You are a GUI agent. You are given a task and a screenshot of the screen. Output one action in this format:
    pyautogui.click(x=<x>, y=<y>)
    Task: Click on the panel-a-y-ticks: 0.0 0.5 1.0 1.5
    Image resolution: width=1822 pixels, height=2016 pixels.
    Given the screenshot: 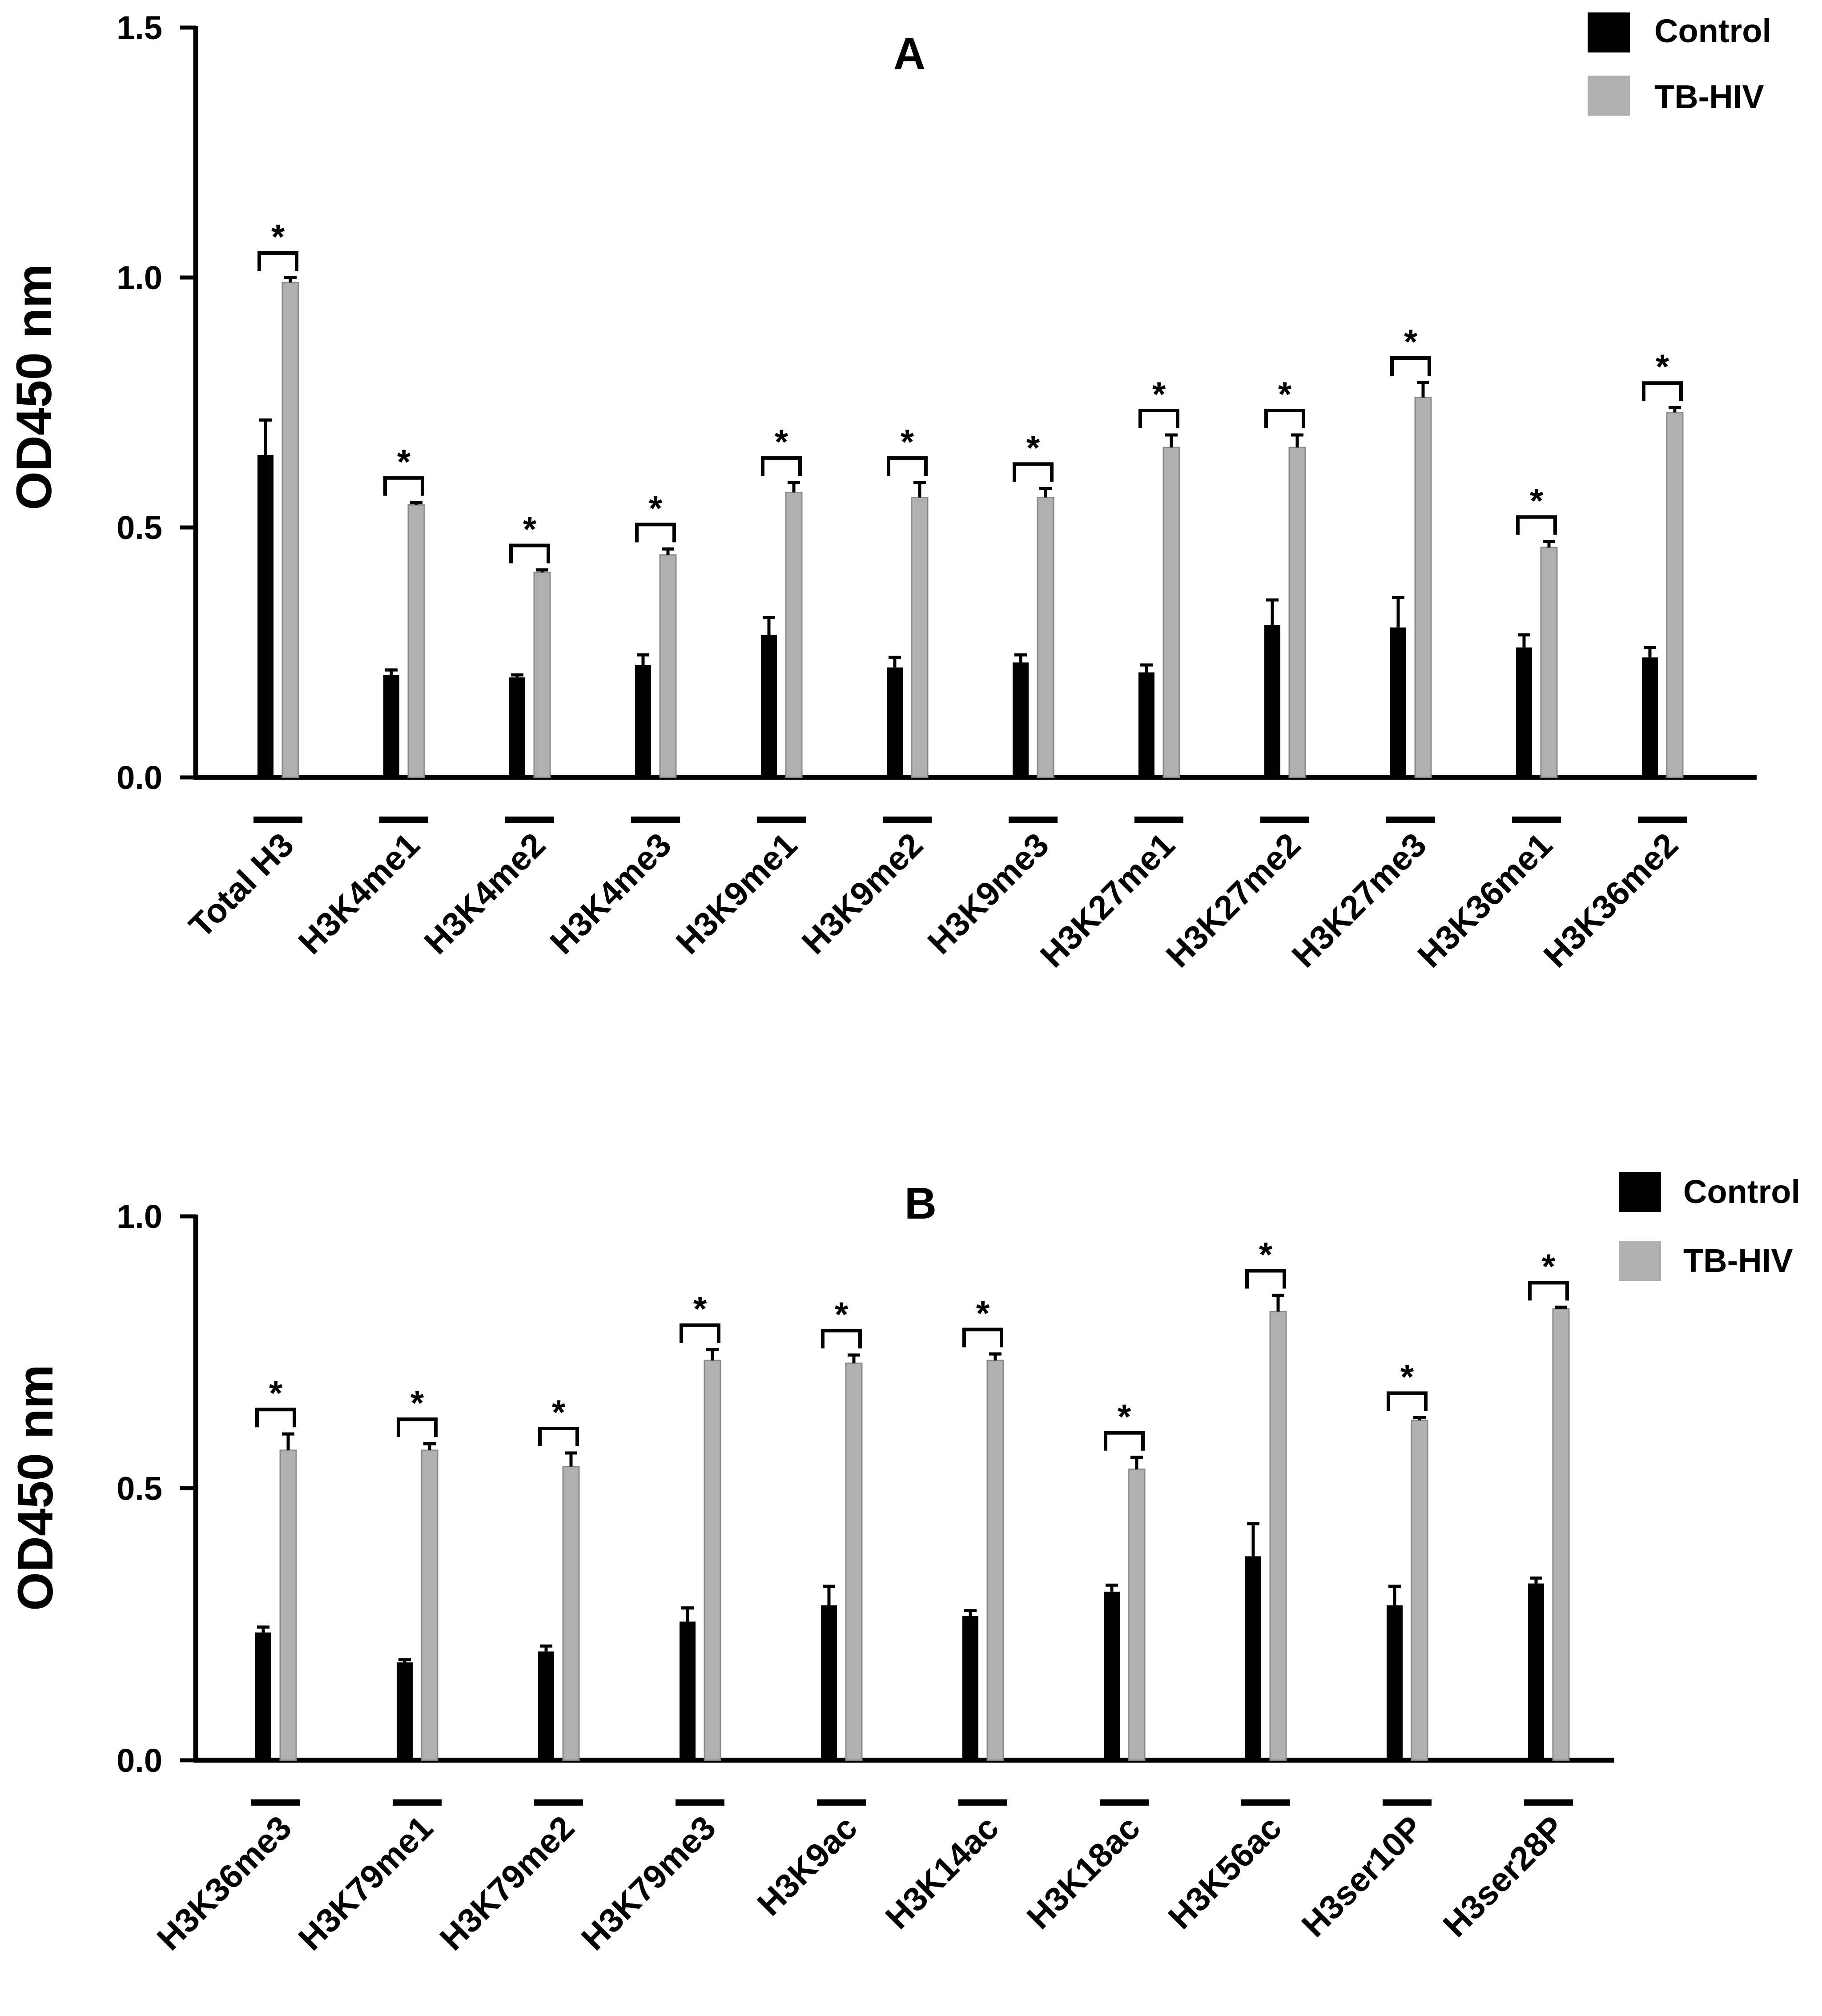 What is the action you would take?
    pyautogui.click(x=156, y=402)
    